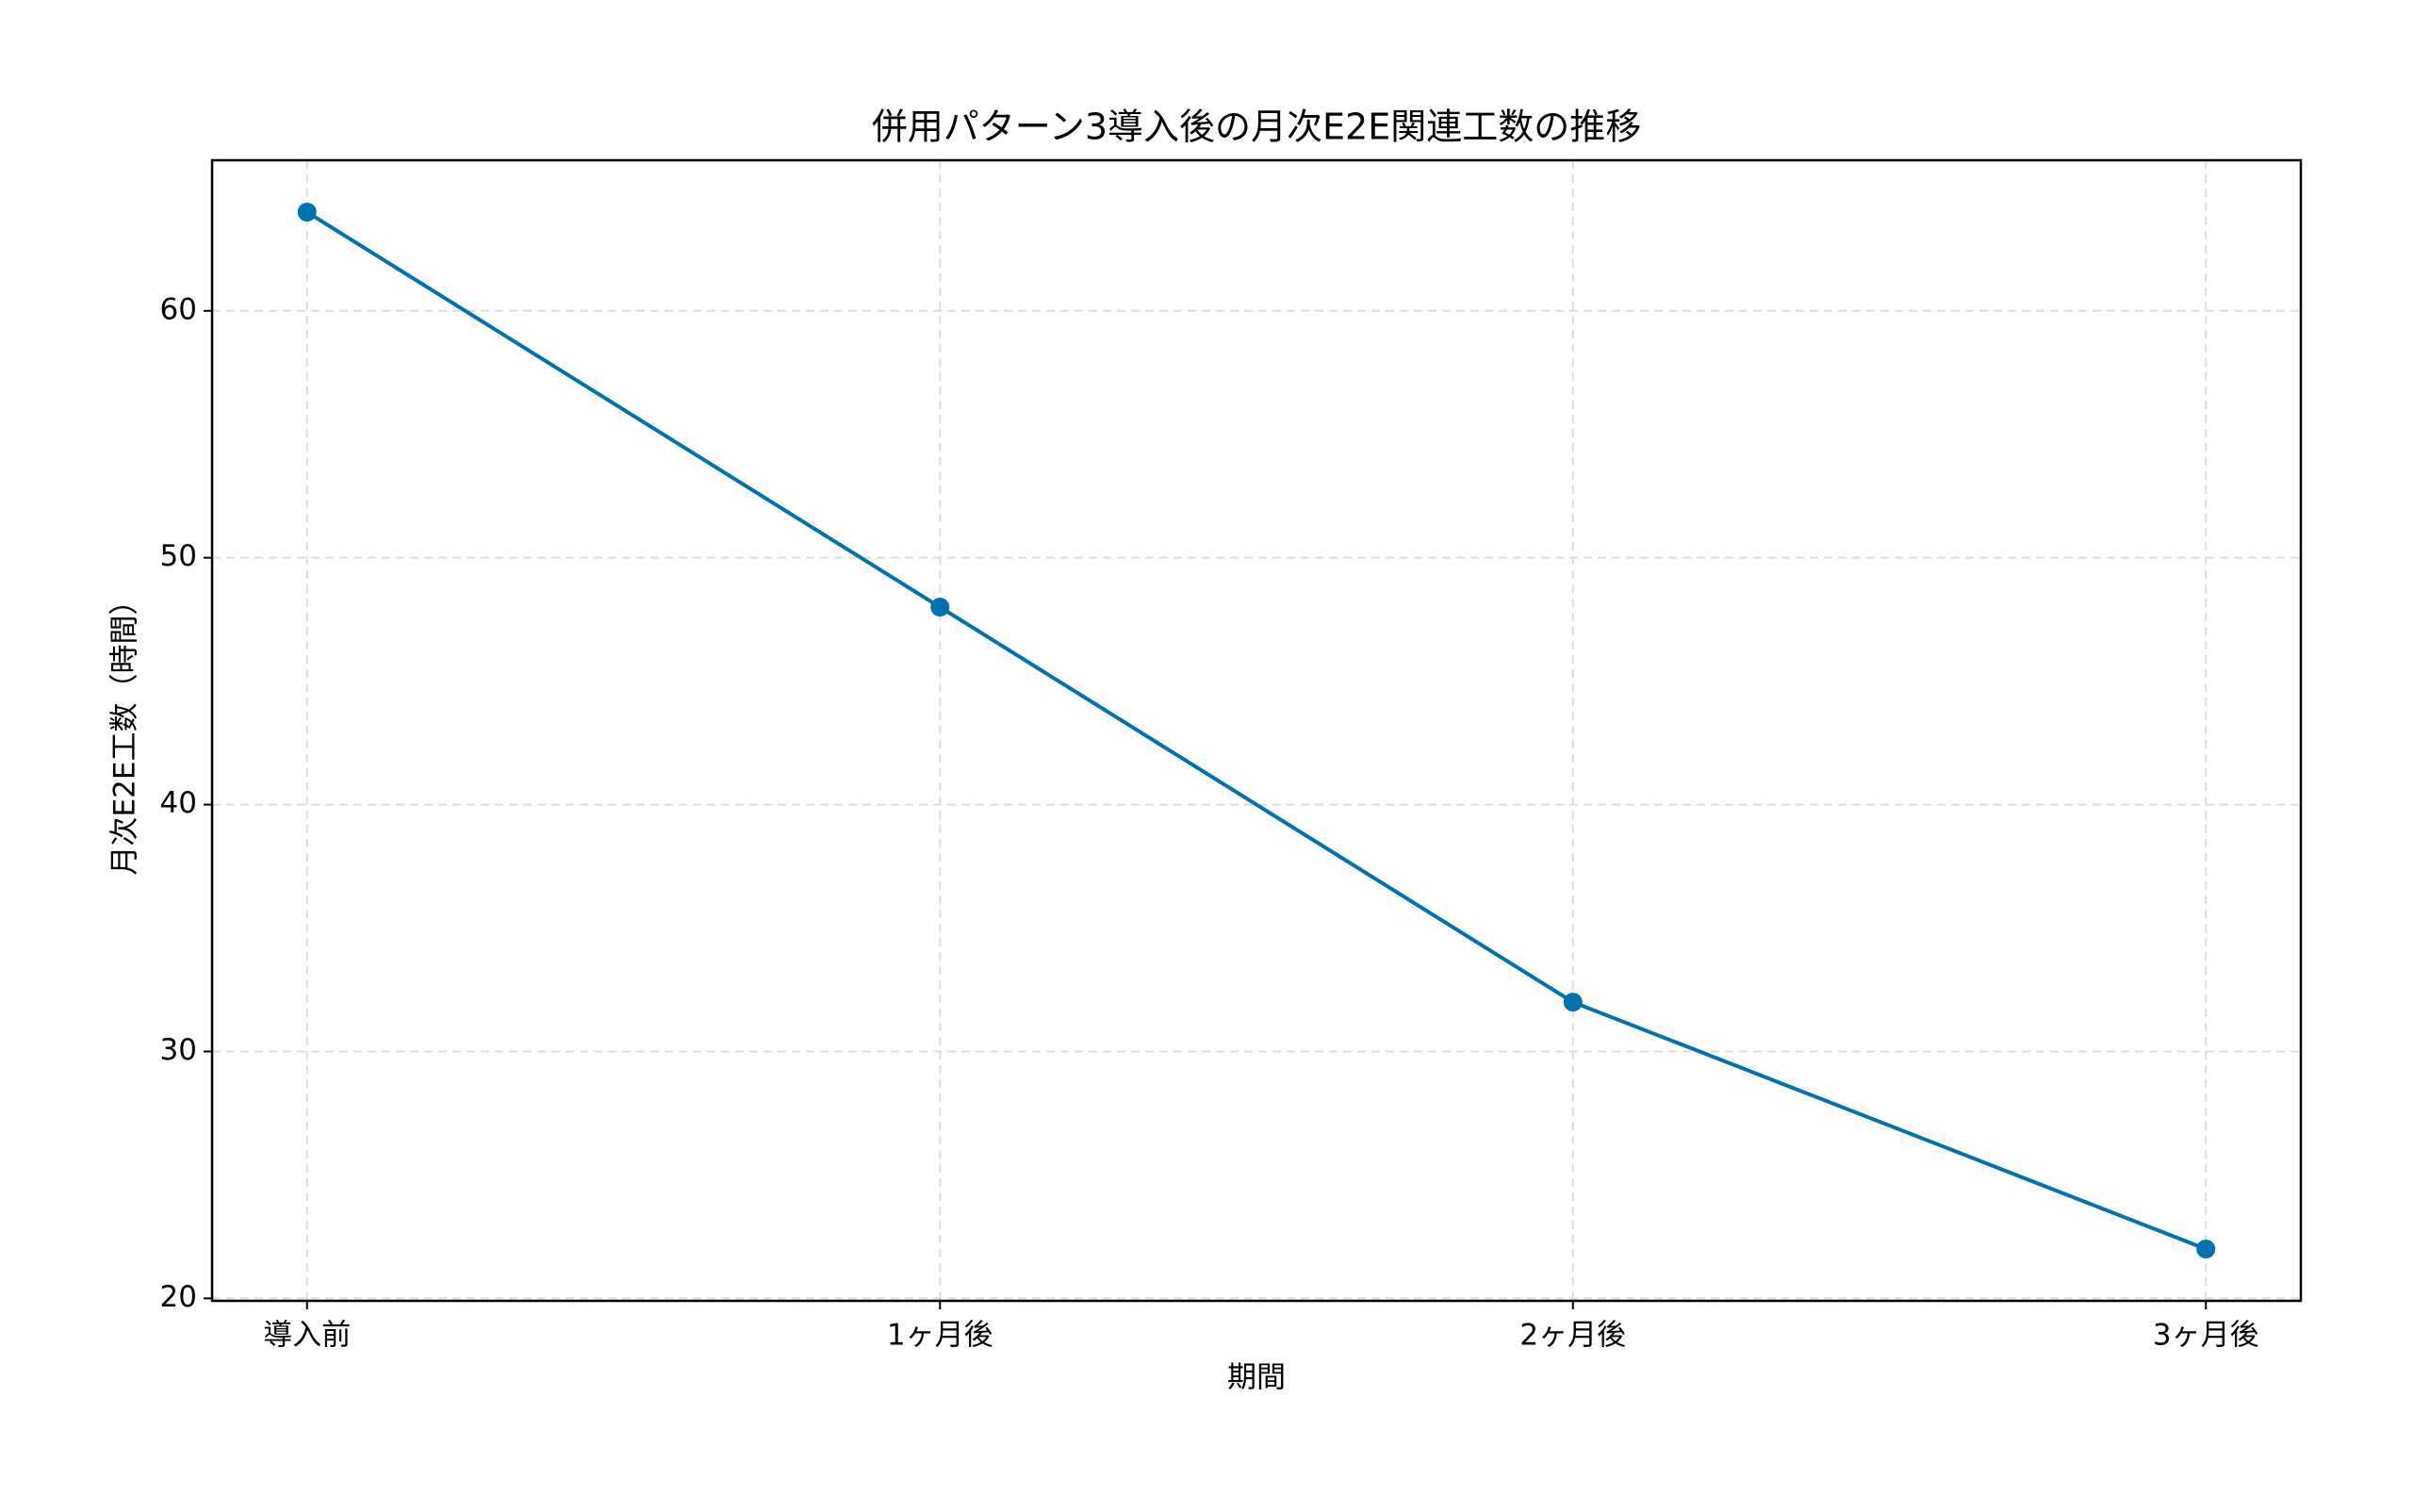 Image resolution: width=2413 pixels, height=1512 pixels. I want to click on x-axis-label: 期間, so click(1256, 1378).